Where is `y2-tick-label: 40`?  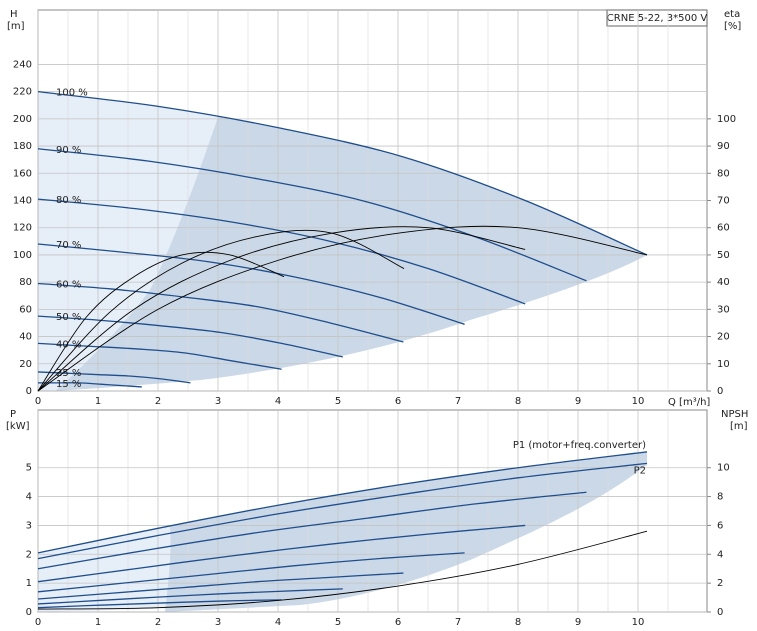 y2-tick-label: 40 is located at coordinates (723, 282).